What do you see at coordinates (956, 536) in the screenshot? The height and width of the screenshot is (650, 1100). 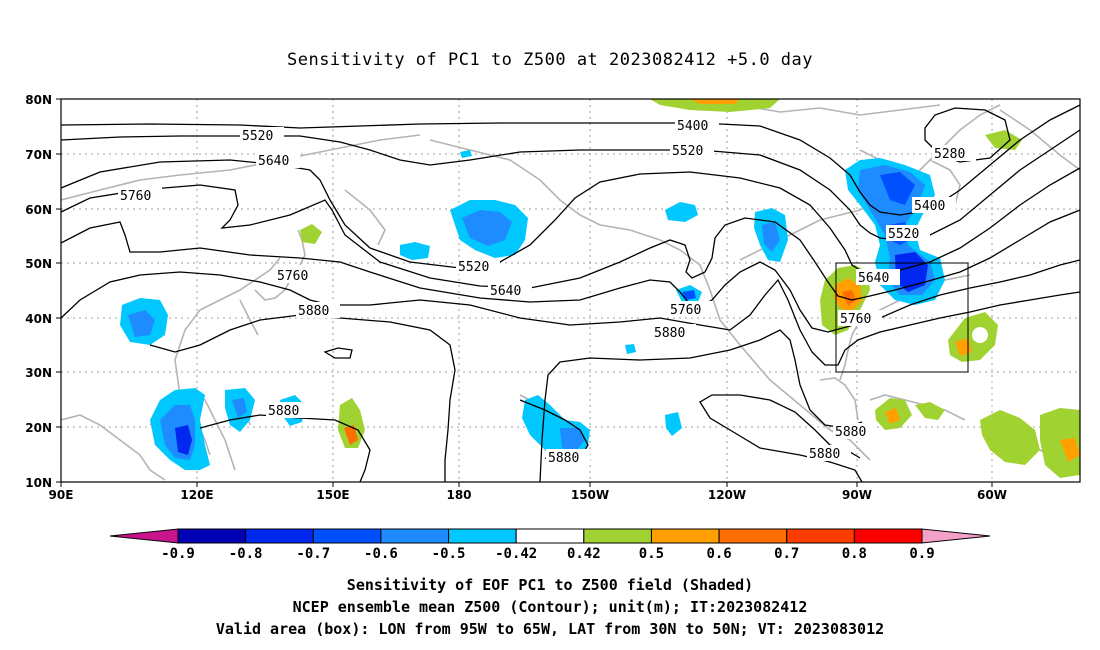 I see `colorbar-high-arrow` at bounding box center [956, 536].